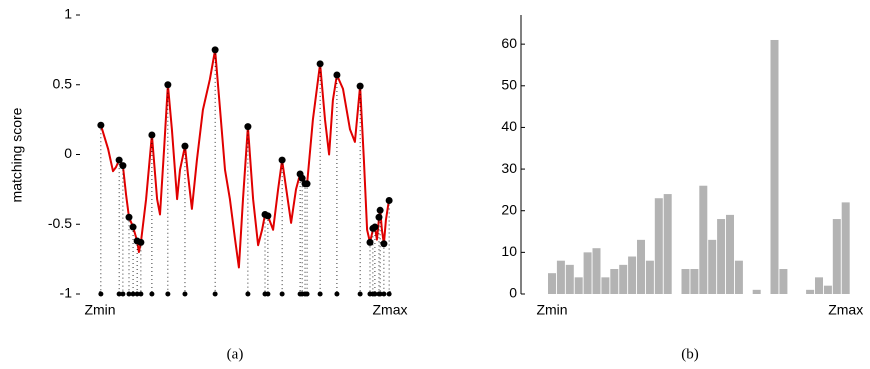  Describe the element at coordinates (60, 223) in the screenshot. I see `y-tick-label: -0.5` at that location.